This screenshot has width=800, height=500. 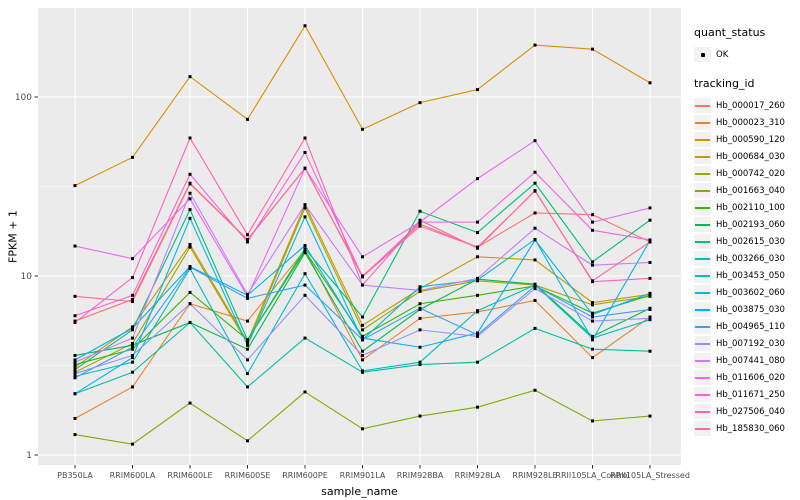 I want to click on x-axis-tick-label: RRIM901LA, so click(x=363, y=475).